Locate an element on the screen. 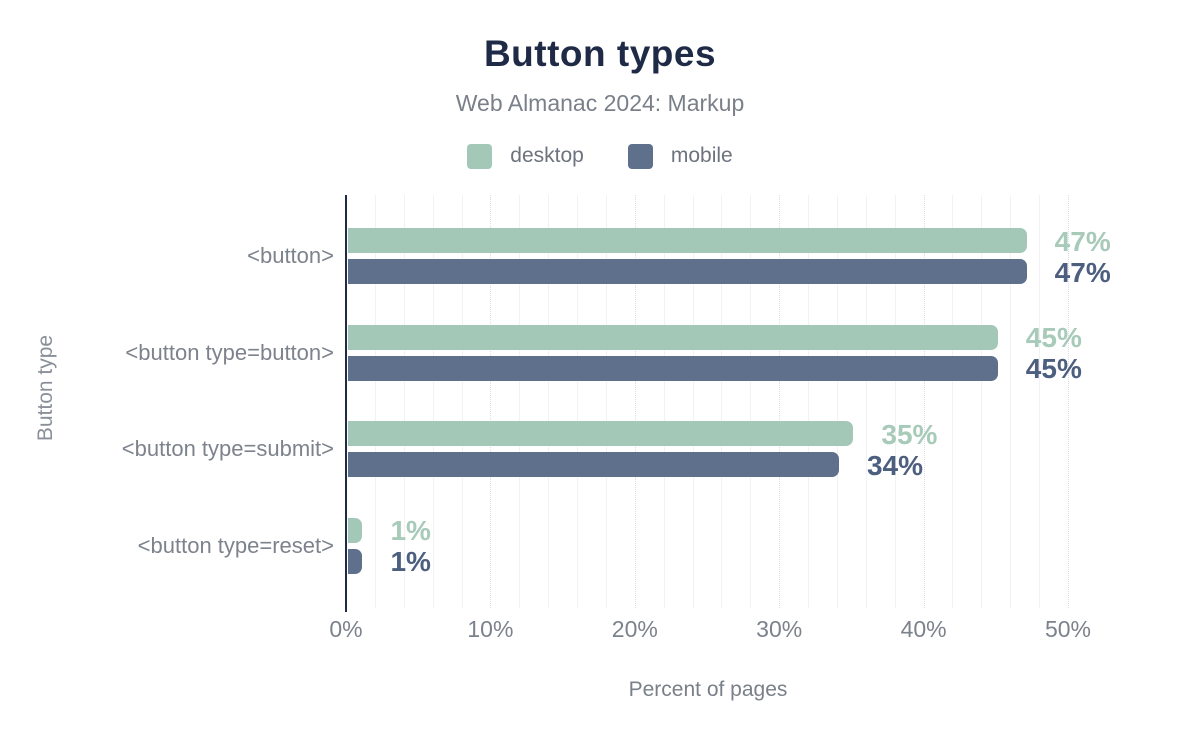 The height and width of the screenshot is (742, 1200). legend-item-mobile: mobile is located at coordinates (680, 156).